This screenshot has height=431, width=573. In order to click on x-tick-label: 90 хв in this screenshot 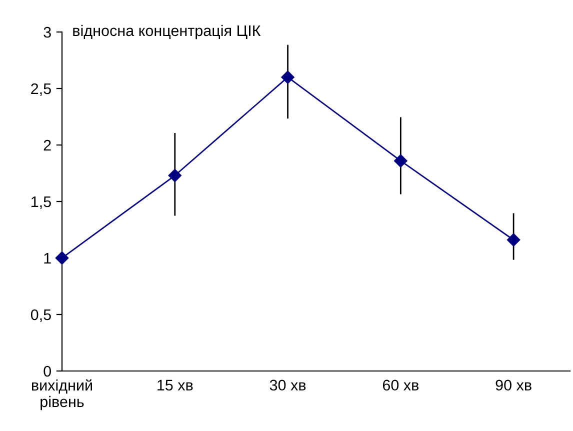, I will do `click(514, 385)`.